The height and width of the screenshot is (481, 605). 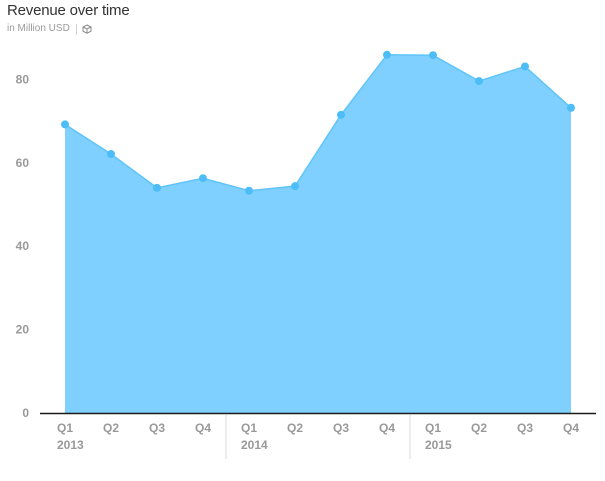 I want to click on y-tick-label: 40, so click(x=23, y=246).